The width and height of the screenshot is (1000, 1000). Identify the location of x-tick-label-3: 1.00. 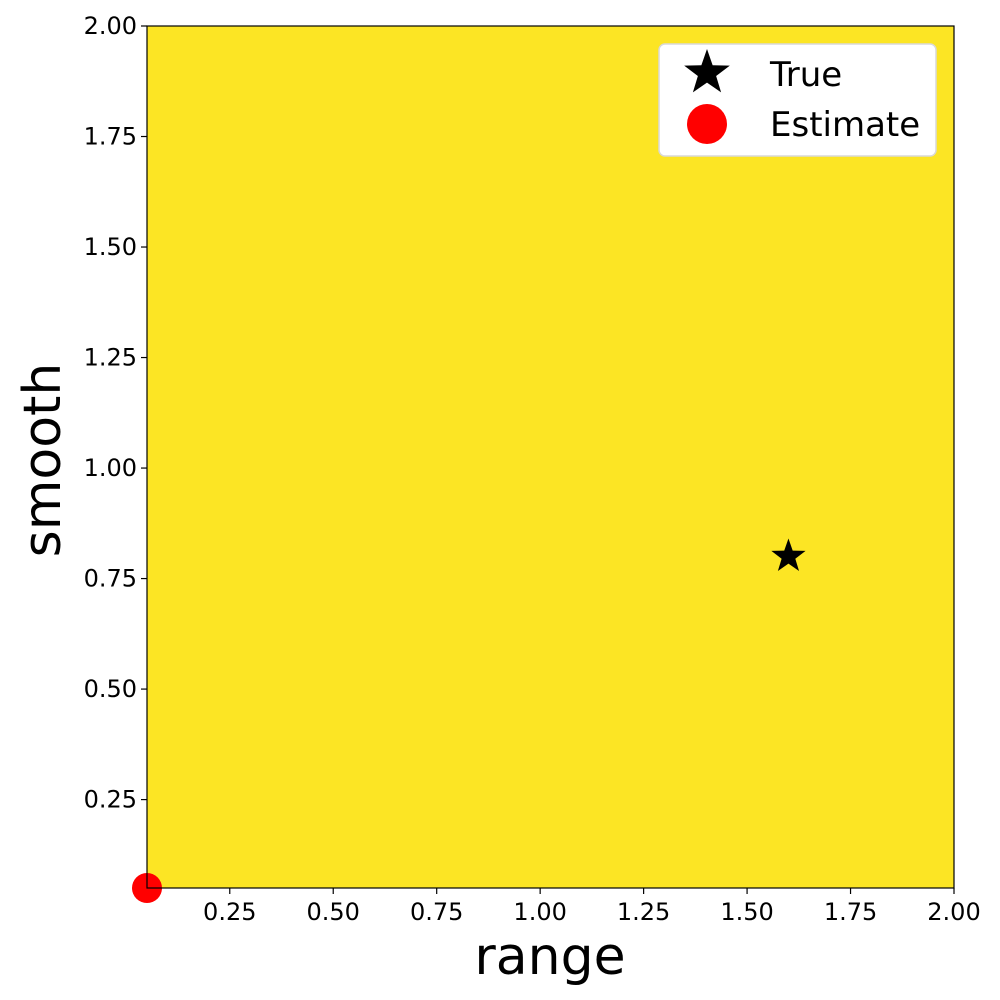
(539, 912).